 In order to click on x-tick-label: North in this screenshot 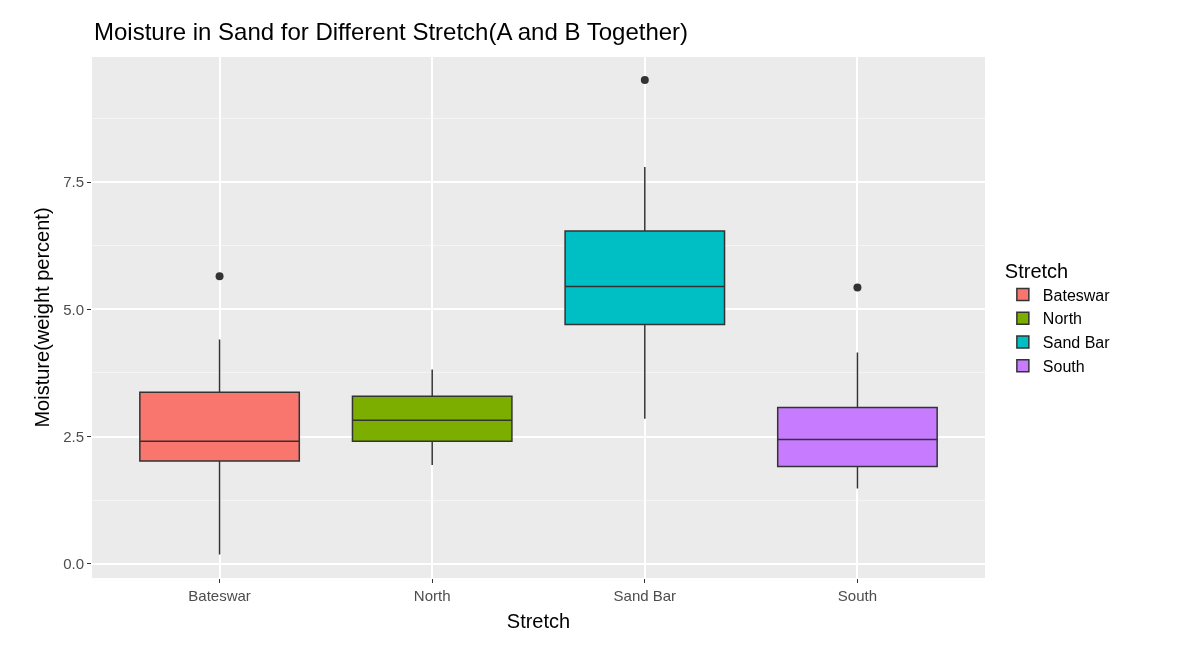, I will do `click(432, 595)`.